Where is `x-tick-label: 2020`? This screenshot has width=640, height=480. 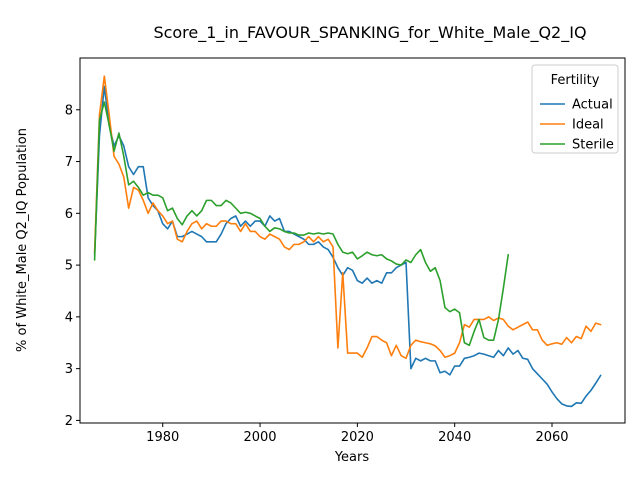 x-tick-label: 2020 is located at coordinates (357, 437).